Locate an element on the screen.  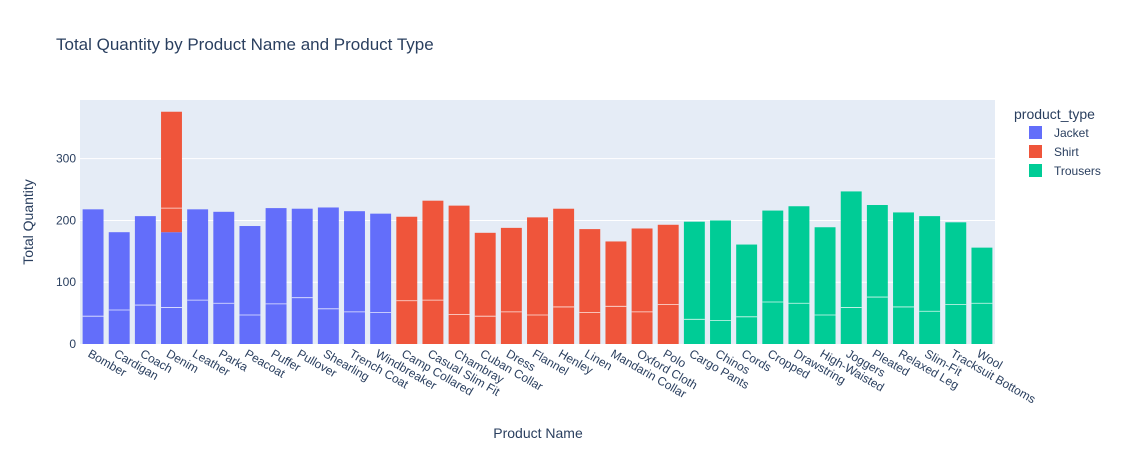
x-axis-title: Product Name is located at coordinates (538, 433).